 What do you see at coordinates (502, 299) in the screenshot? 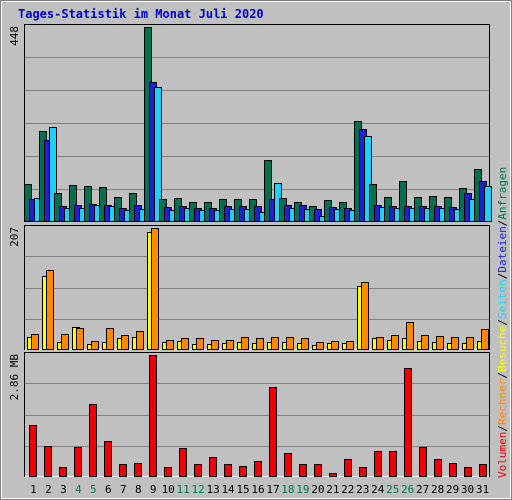
I see `legend-seiten: Seiten` at bounding box center [502, 299].